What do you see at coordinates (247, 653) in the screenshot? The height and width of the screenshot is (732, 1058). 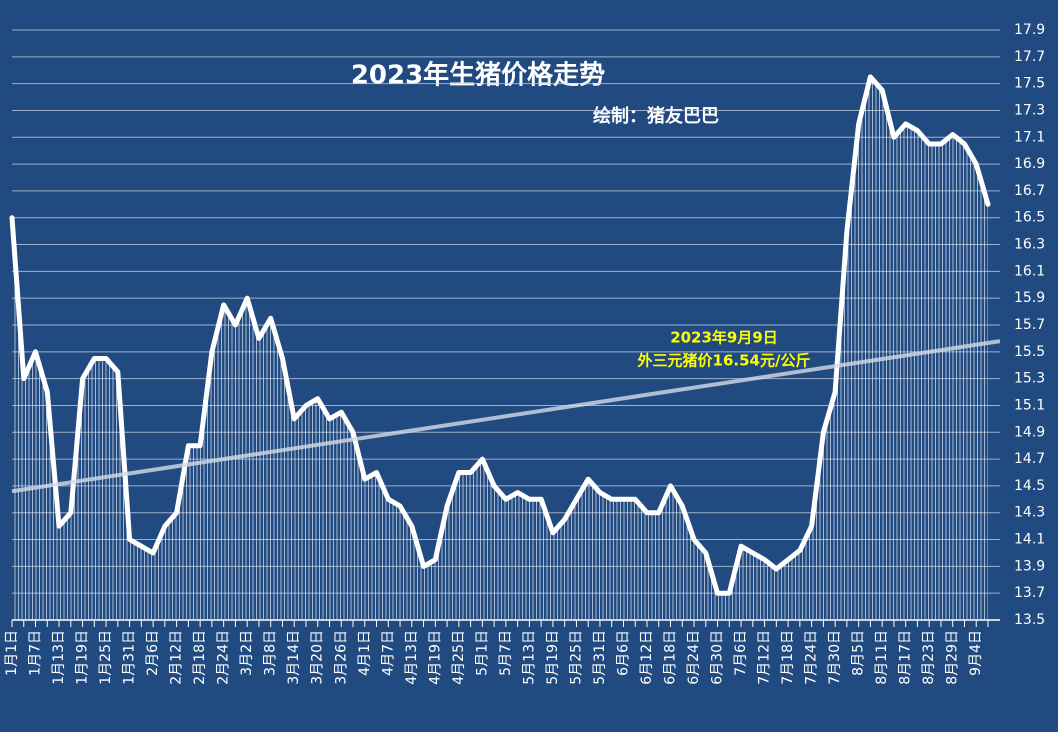 I see `x-tick-label: 3月2日` at bounding box center [247, 653].